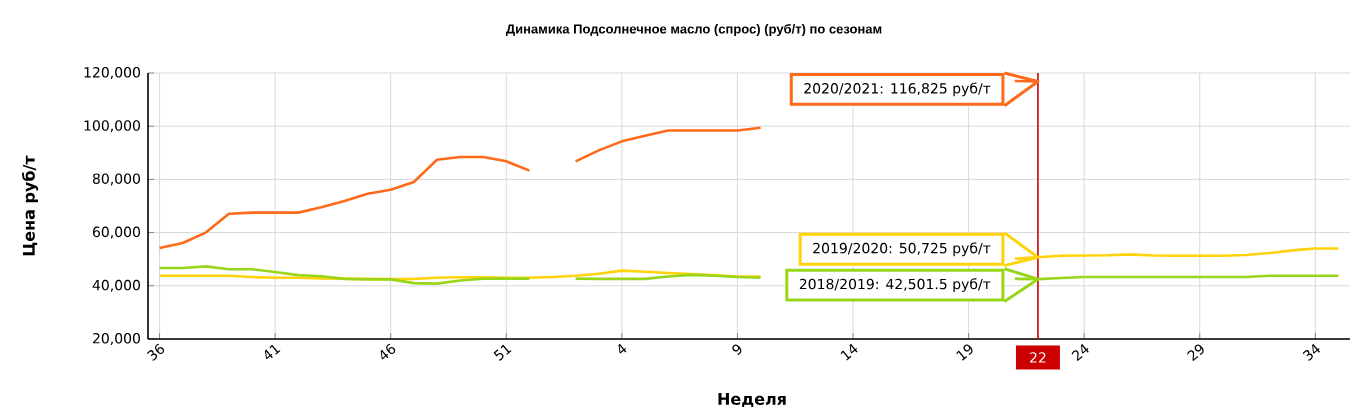 The image size is (1360, 412). I want to click on x-tick-label: 19, so click(964, 352).